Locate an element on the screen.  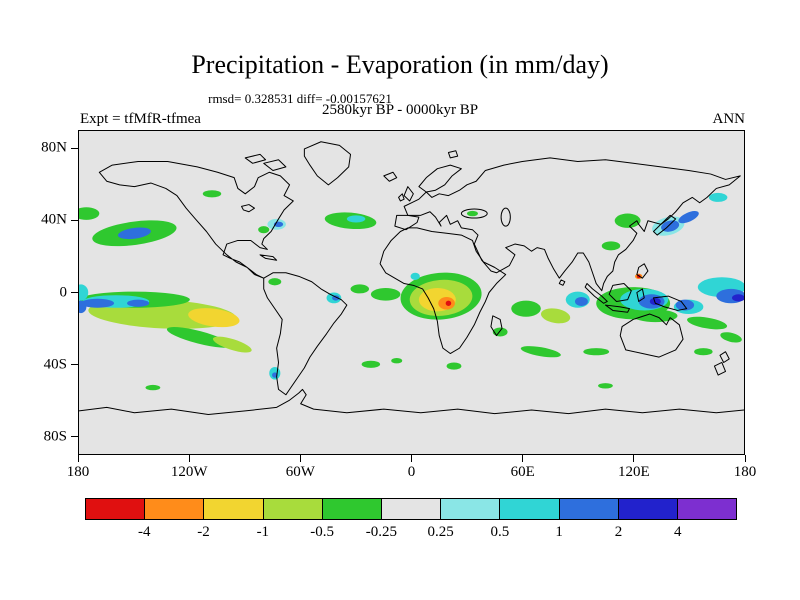
coastline-black-sea is located at coordinates (474, 213).